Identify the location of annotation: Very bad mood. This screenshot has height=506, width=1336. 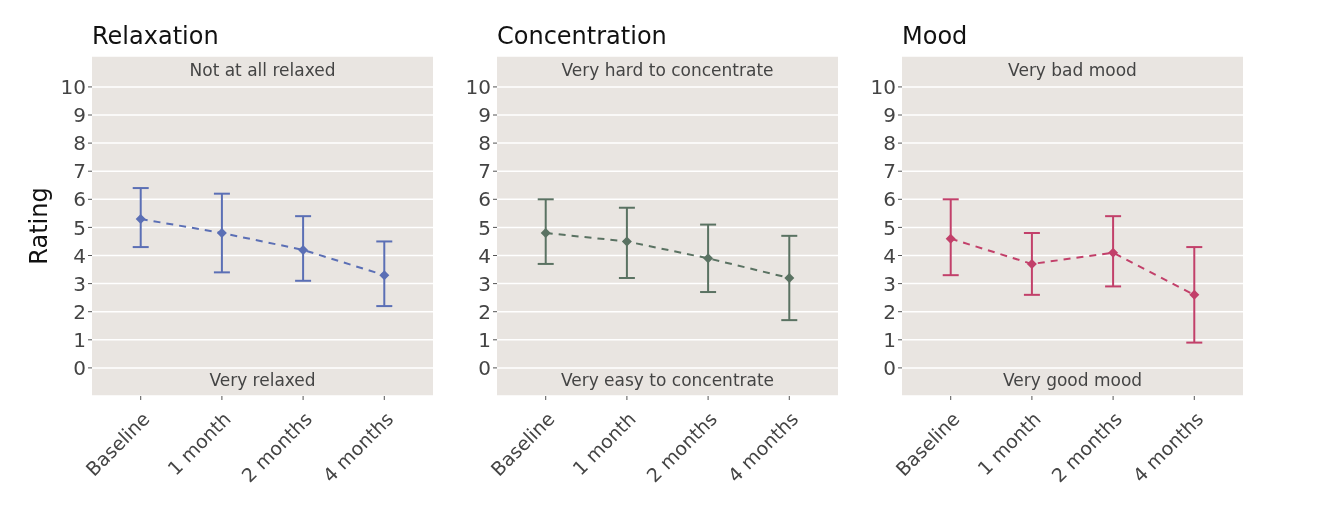
(1072, 70).